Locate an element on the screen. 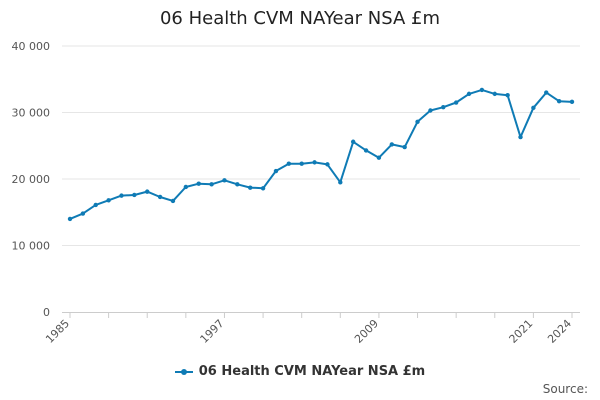 Image resolution: width=600 pixels, height=400 pixels. y-tick-label: 20 000 is located at coordinates (31, 179).